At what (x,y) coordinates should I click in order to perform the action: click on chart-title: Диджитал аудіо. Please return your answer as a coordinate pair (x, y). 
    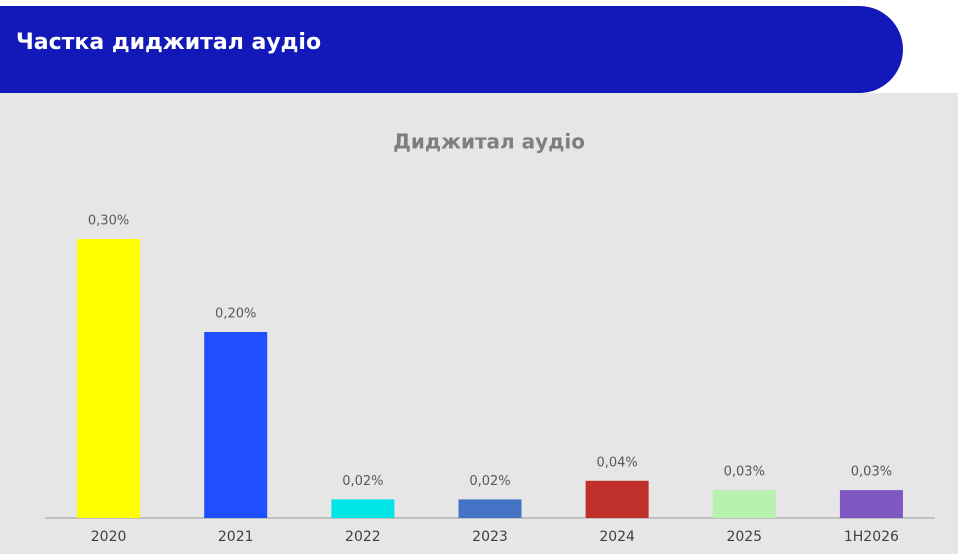
    Looking at the image, I should click on (489, 142).